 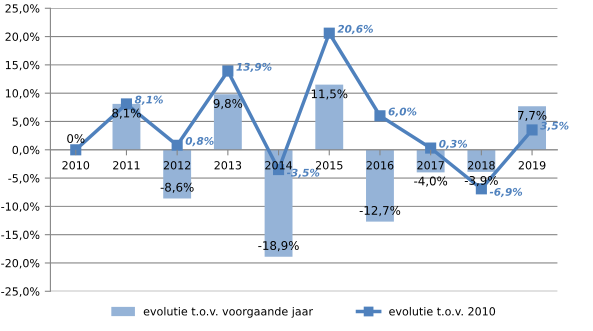 What do you see at coordinates (23, 65) in the screenshot?
I see `y-tick-label: 15,0%` at bounding box center [23, 65].